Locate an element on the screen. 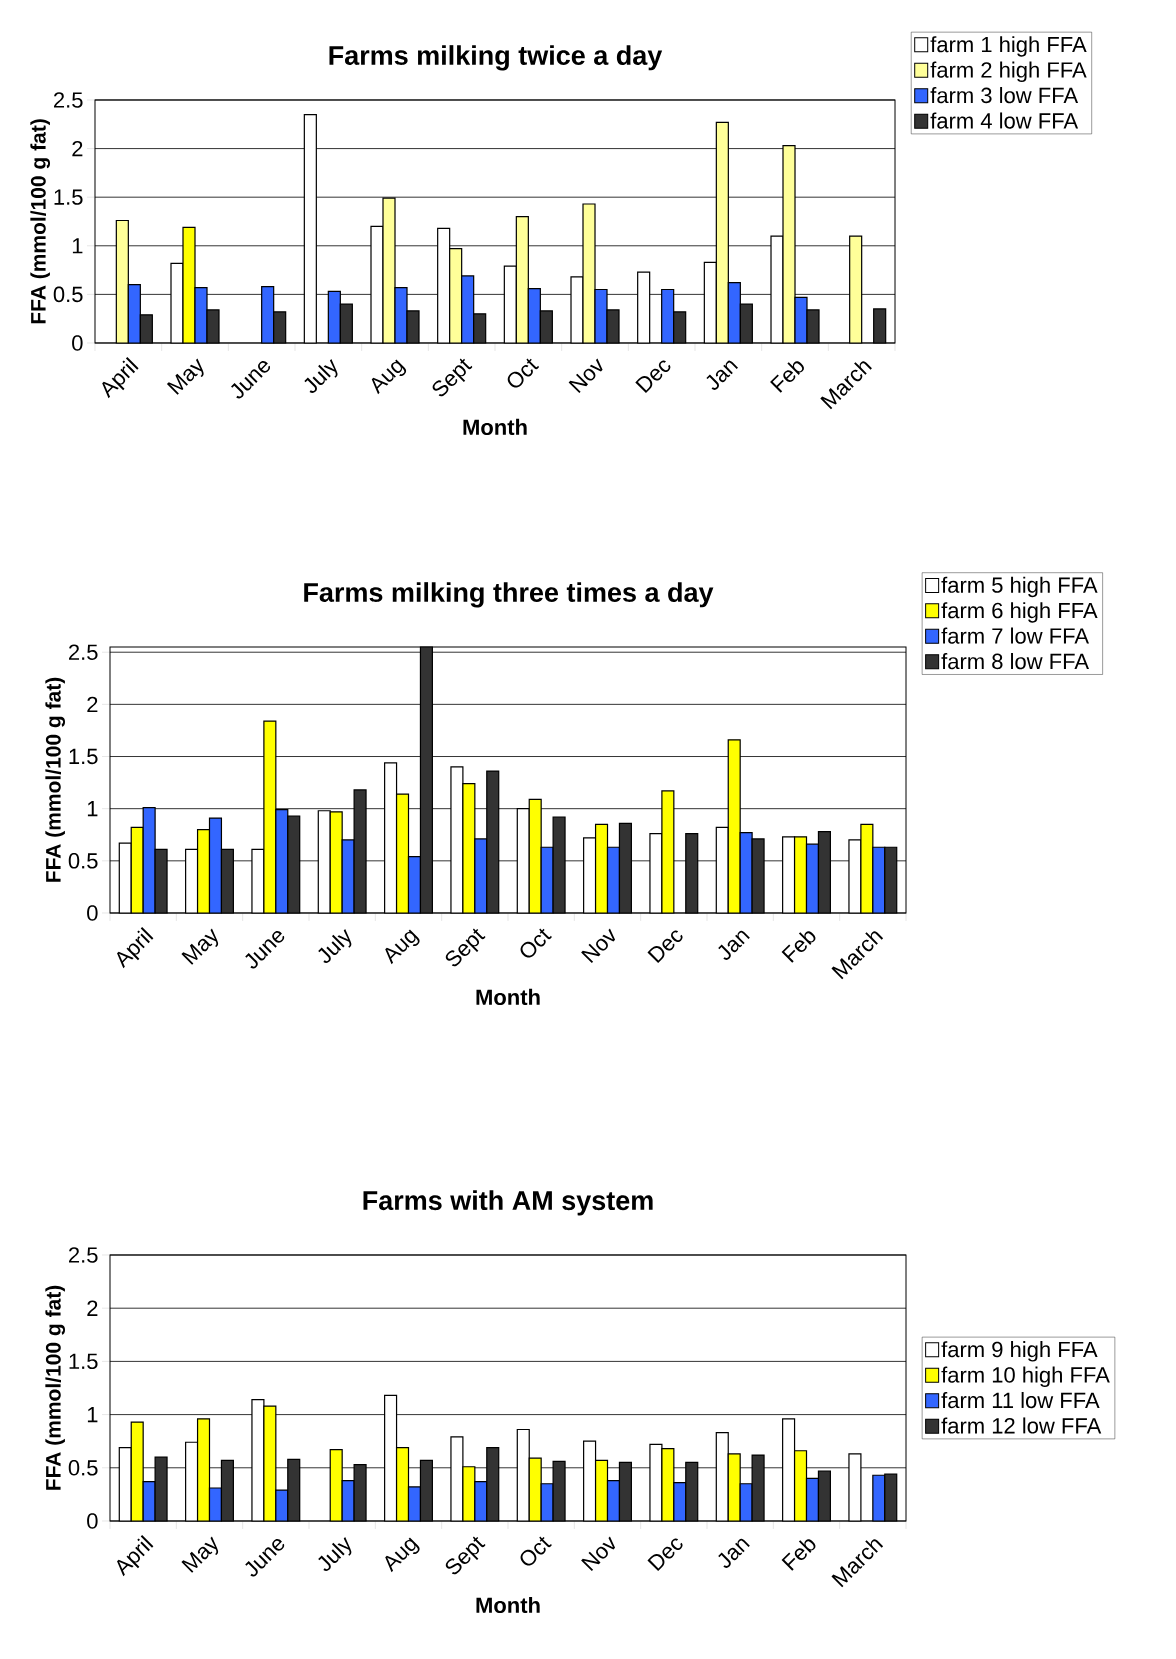 The height and width of the screenshot is (1659, 1176). chart-title: Farms milking three times a day is located at coordinates (509, 595).